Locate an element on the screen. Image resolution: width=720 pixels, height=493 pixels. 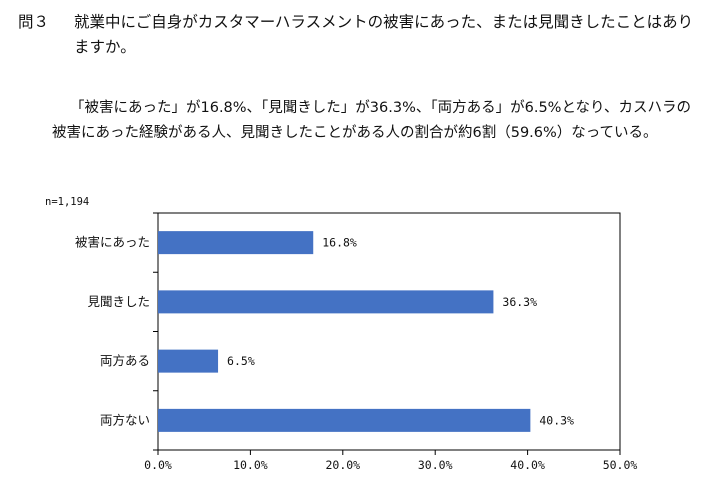
value-label: 6.5% is located at coordinates (241, 361).